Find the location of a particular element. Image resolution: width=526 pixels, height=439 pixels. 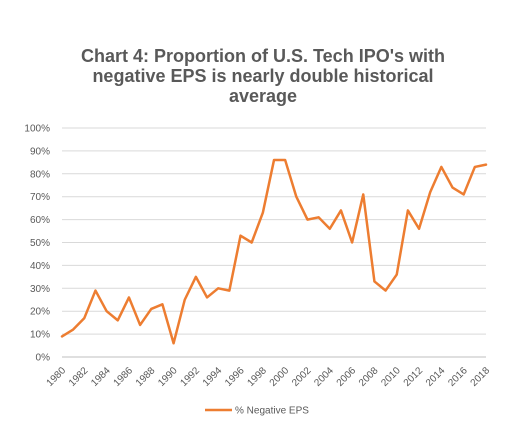

x-tick-label: 1984 is located at coordinates (101, 377).